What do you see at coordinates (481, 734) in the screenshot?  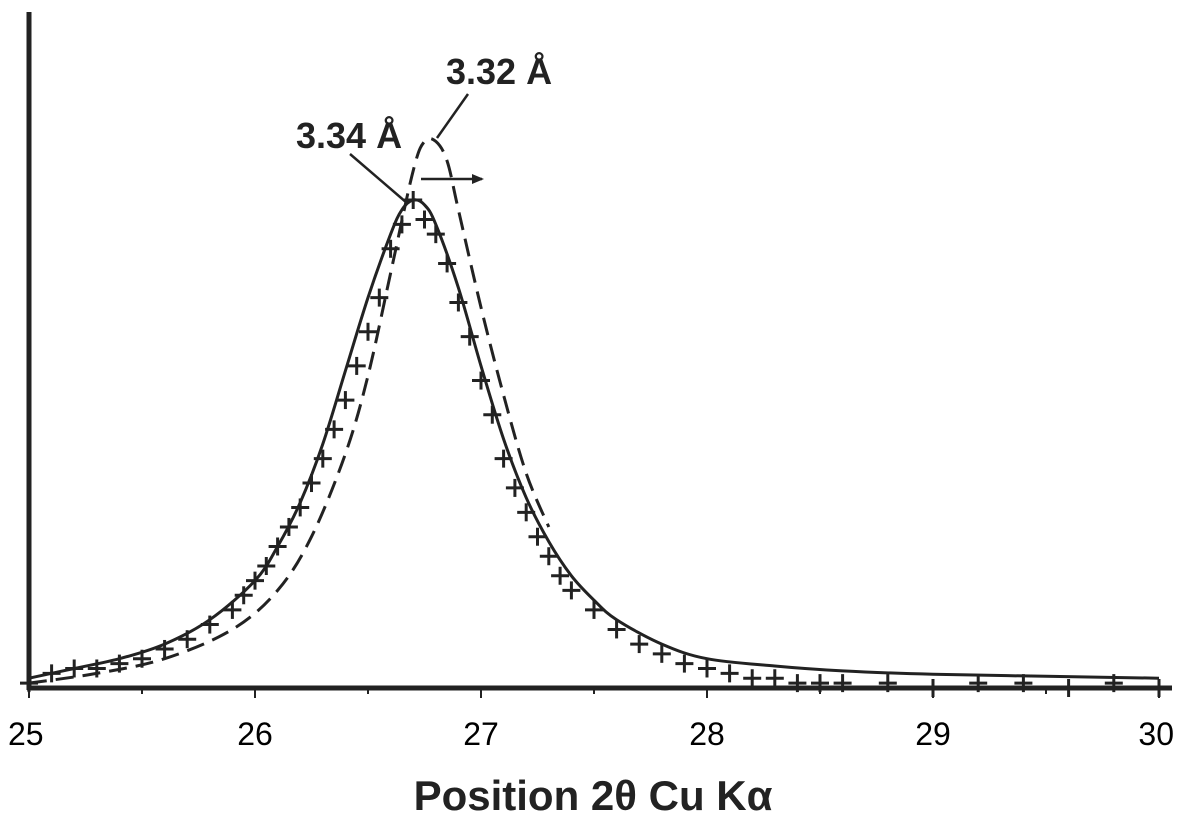 I see `x-tick-label: 27` at bounding box center [481, 734].